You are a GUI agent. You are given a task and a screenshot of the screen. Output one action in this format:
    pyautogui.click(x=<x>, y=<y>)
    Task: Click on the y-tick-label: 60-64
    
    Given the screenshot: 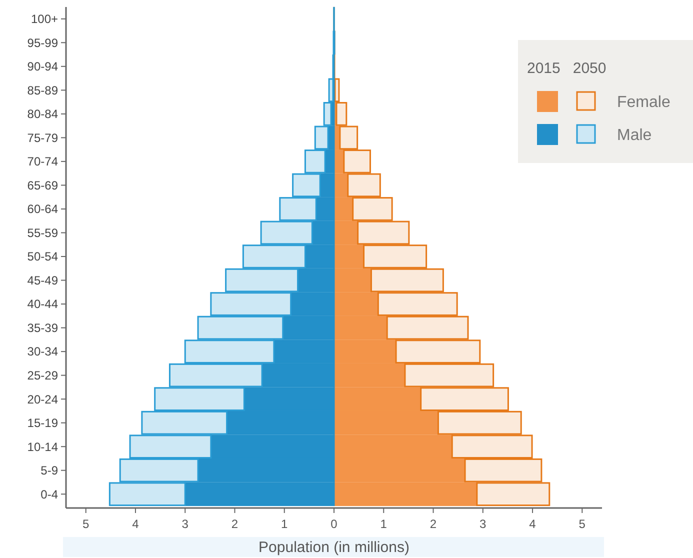 What is the action you would take?
    pyautogui.click(x=42, y=209)
    